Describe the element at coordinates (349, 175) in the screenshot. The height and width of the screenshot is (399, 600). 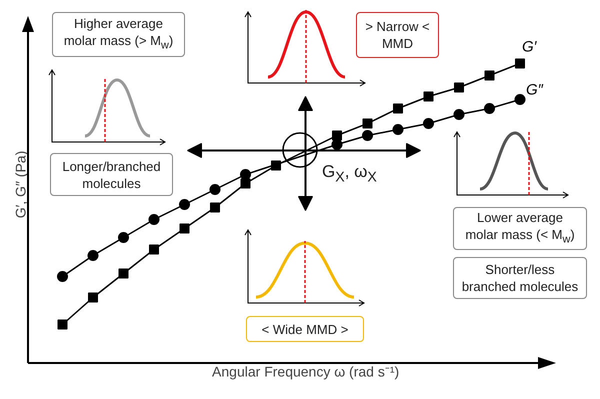
I see `annotation: G$_{X}$, ω$_{X}$` at that location.